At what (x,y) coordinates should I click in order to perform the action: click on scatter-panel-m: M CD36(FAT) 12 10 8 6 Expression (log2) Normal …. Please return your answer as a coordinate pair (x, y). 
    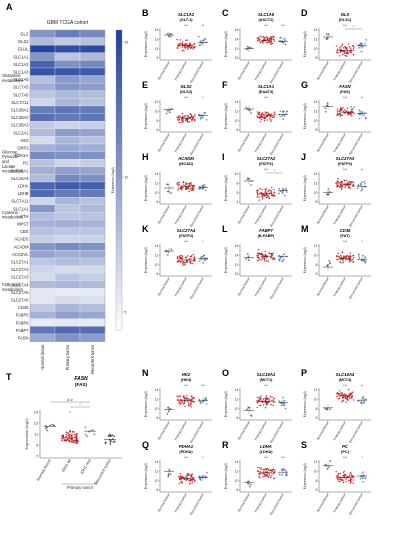
    Looking at the image, I should click on (336, 262).